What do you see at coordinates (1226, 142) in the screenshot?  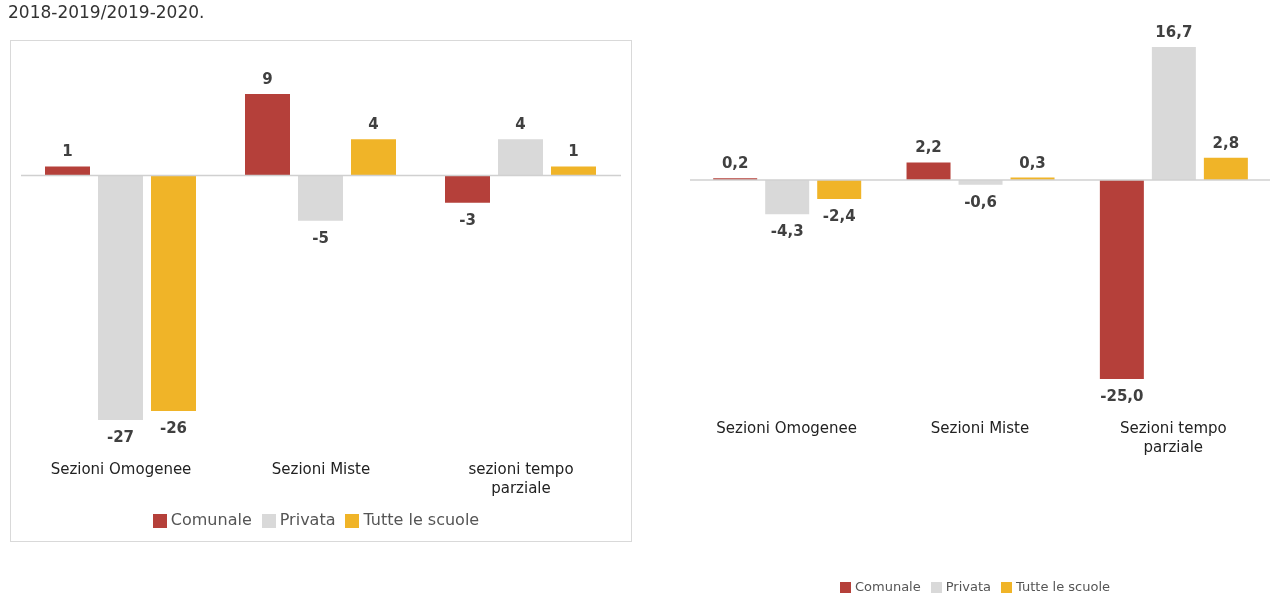 I see `data-label: 2,8` at bounding box center [1226, 142].